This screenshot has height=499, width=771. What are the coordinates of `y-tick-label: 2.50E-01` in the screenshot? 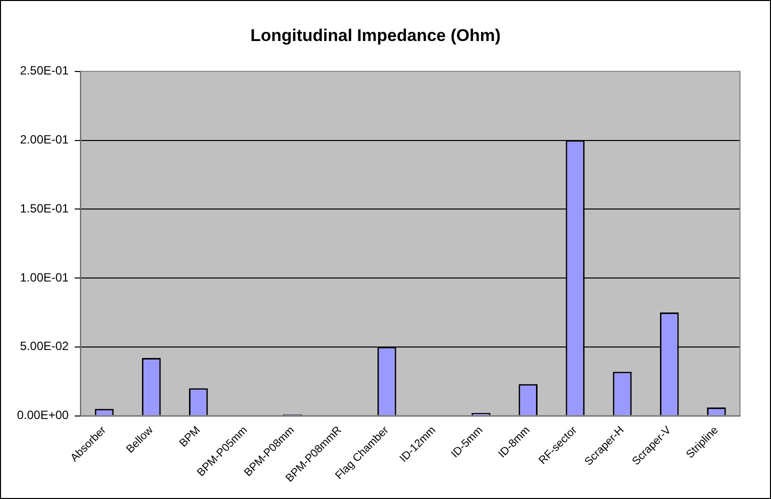 It's located at (45, 71).